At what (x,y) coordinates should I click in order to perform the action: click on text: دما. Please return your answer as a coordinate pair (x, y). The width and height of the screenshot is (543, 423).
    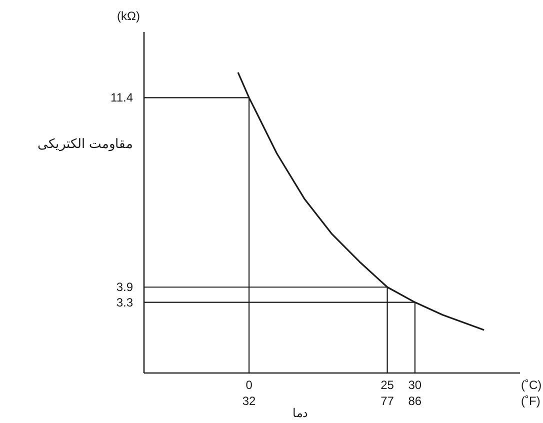
    Looking at the image, I should click on (300, 413).